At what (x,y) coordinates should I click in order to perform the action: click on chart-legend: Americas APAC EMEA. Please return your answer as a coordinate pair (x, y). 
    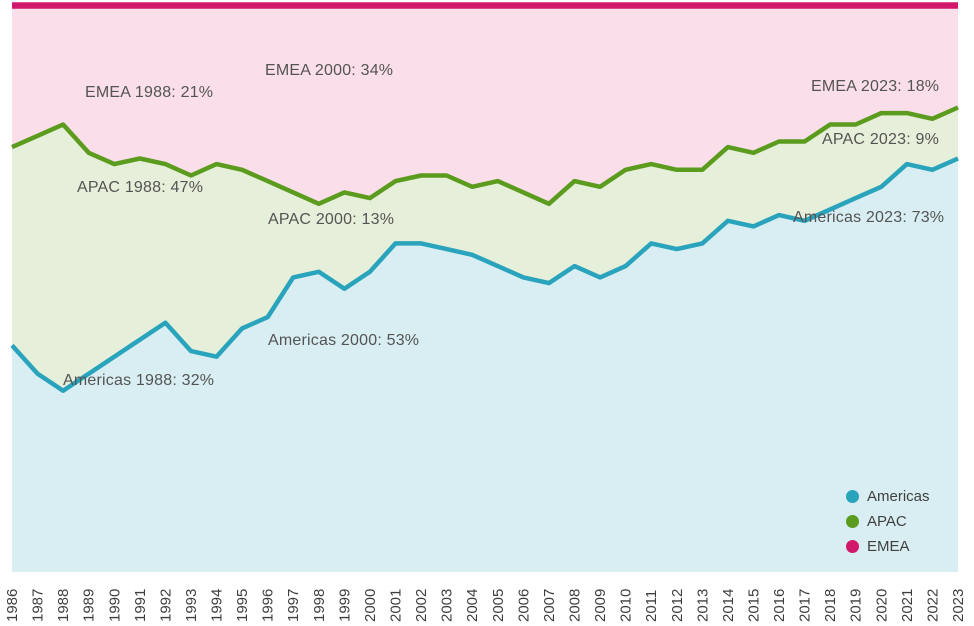
    Looking at the image, I should click on (888, 521).